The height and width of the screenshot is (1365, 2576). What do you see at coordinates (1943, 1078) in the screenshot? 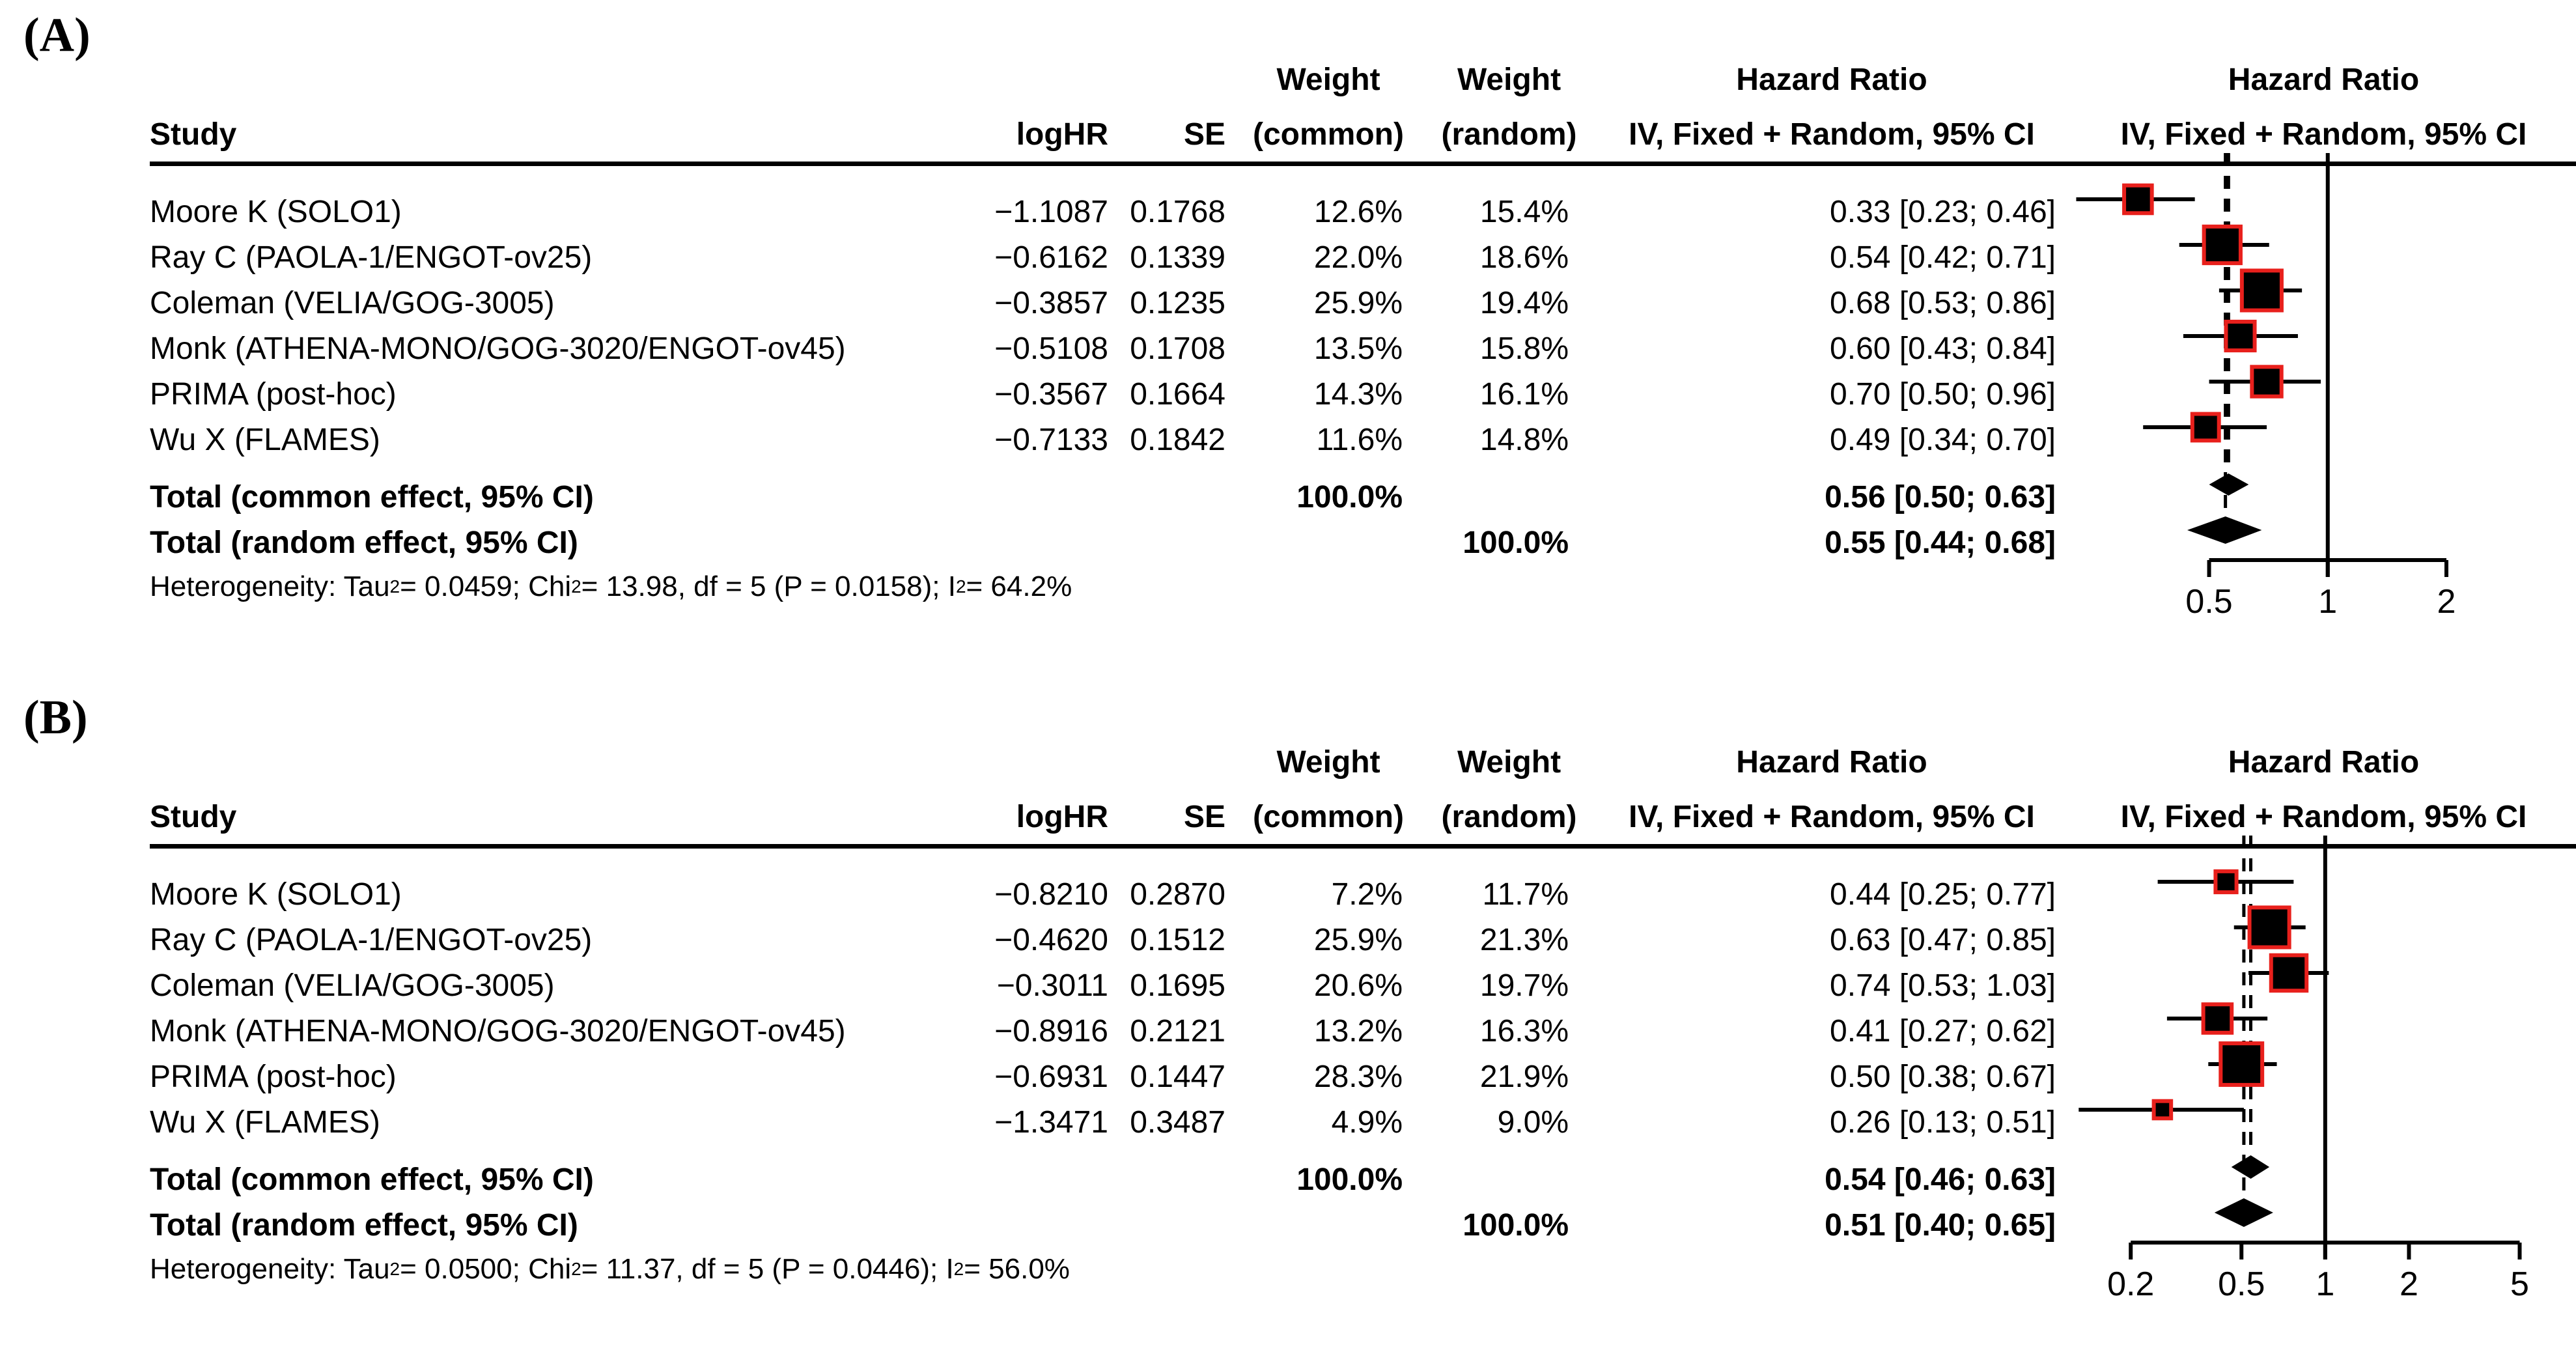
I see `hr-ci-value: 0.50 [0.38; 0.67]` at bounding box center [1943, 1078].